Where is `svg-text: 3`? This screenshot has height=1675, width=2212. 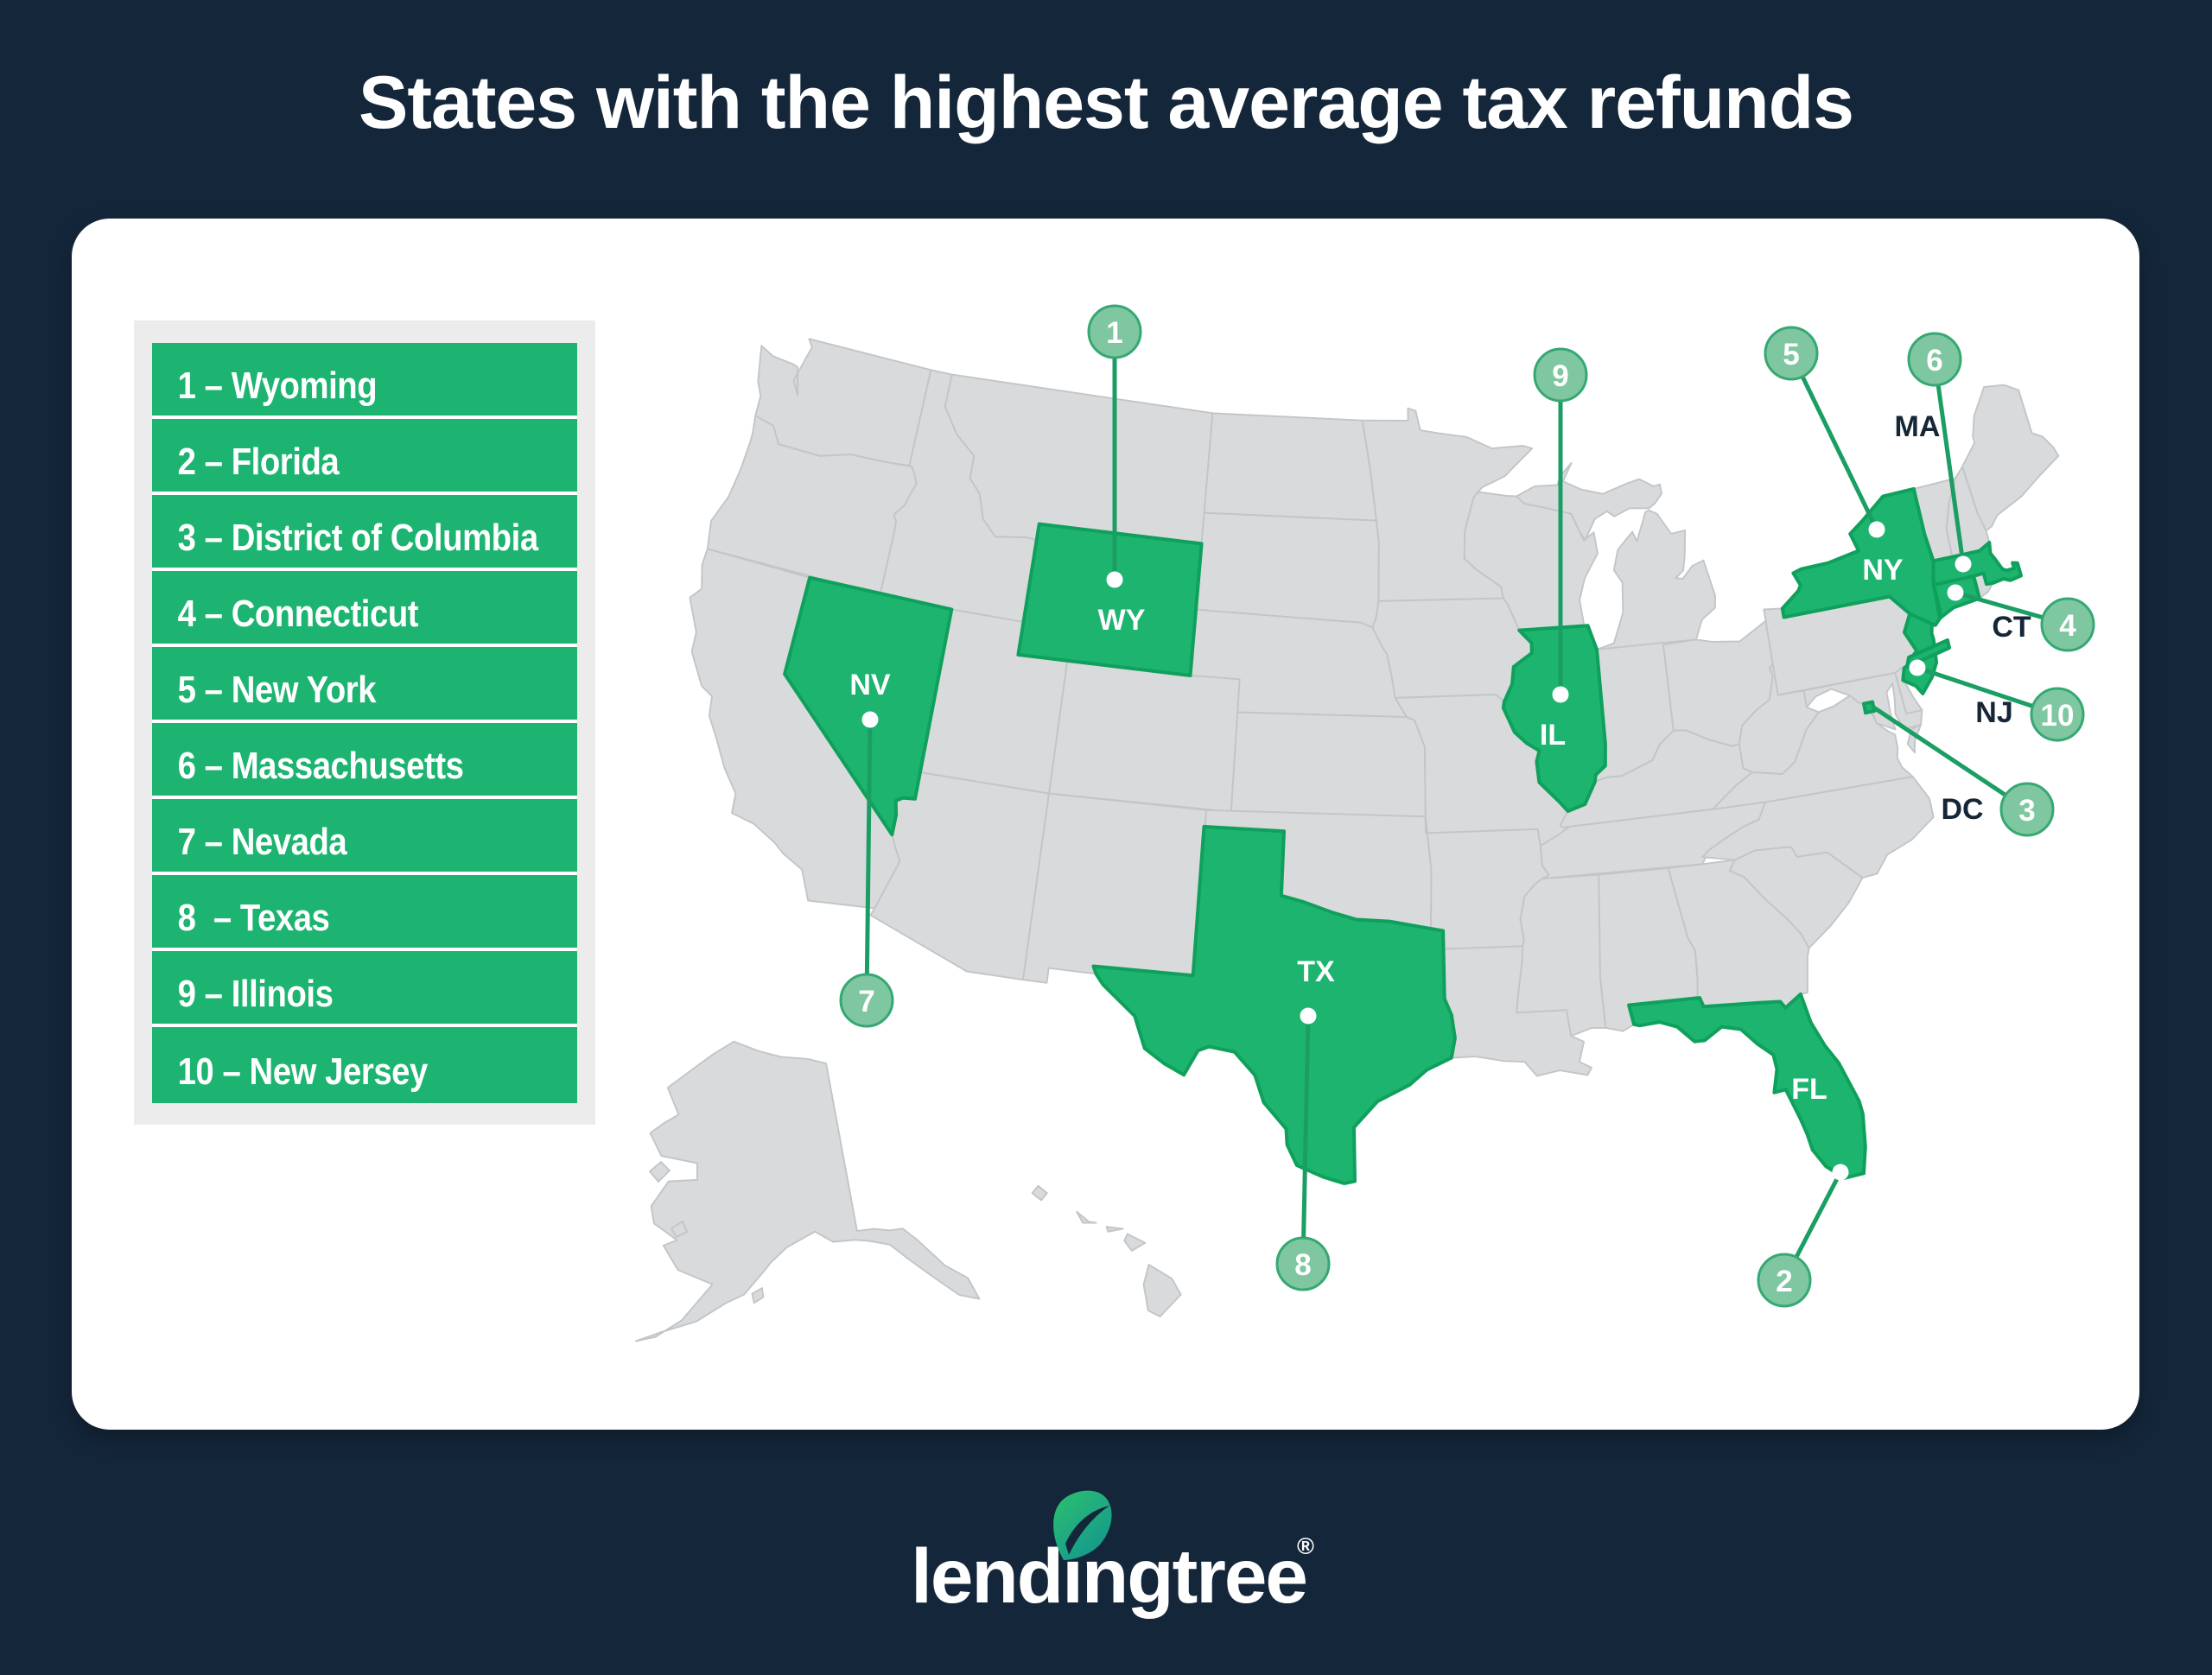
svg-text: 3 is located at coordinates (2026, 811).